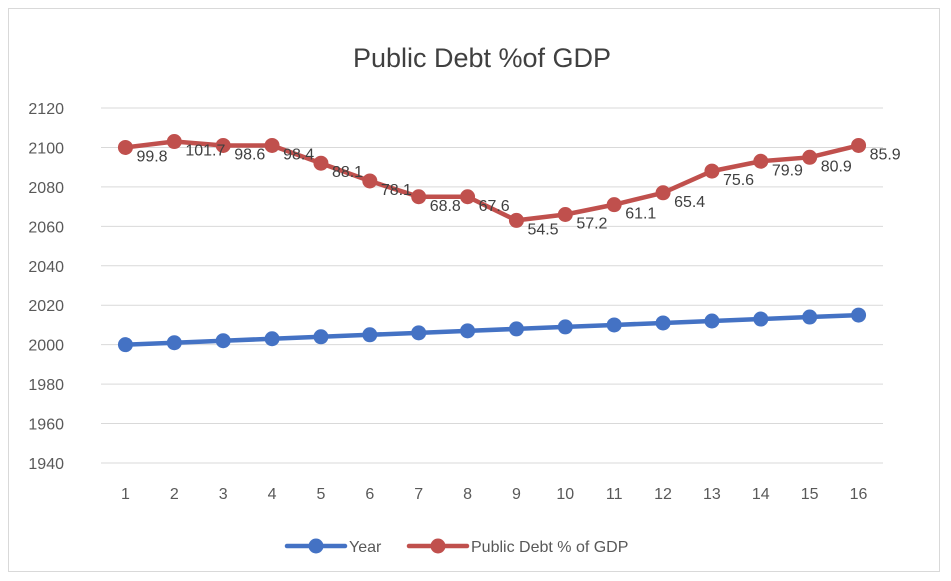  I want to click on x-tick-label: 9, so click(516, 494).